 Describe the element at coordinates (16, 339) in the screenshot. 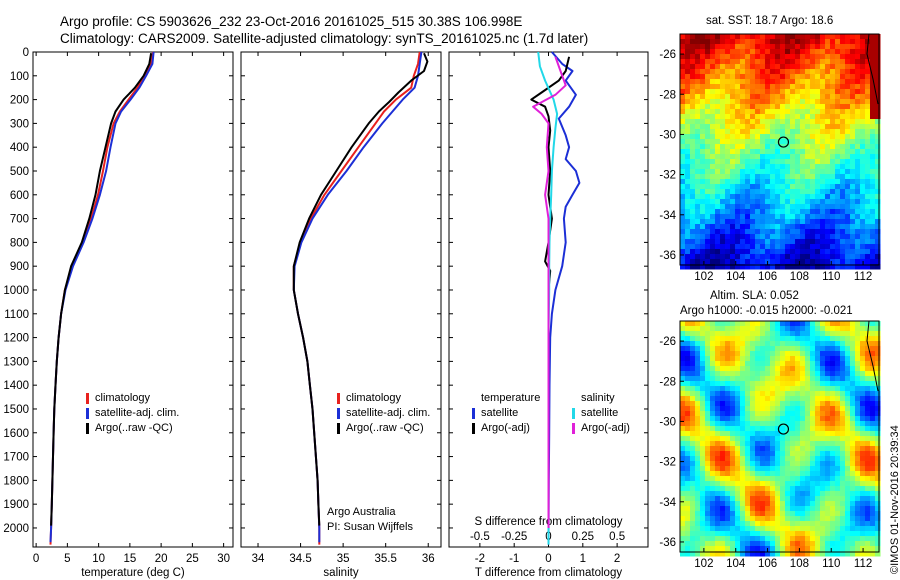

I see `y-tick-label: 1200` at that location.